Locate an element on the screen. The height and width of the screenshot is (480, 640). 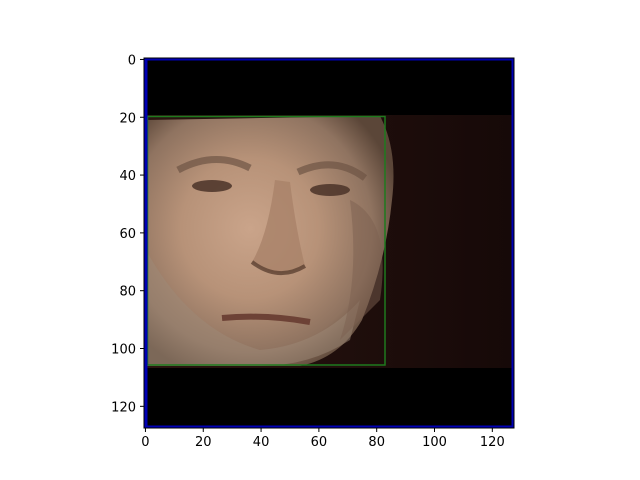
x-tick-label: 80 is located at coordinates (376, 442).